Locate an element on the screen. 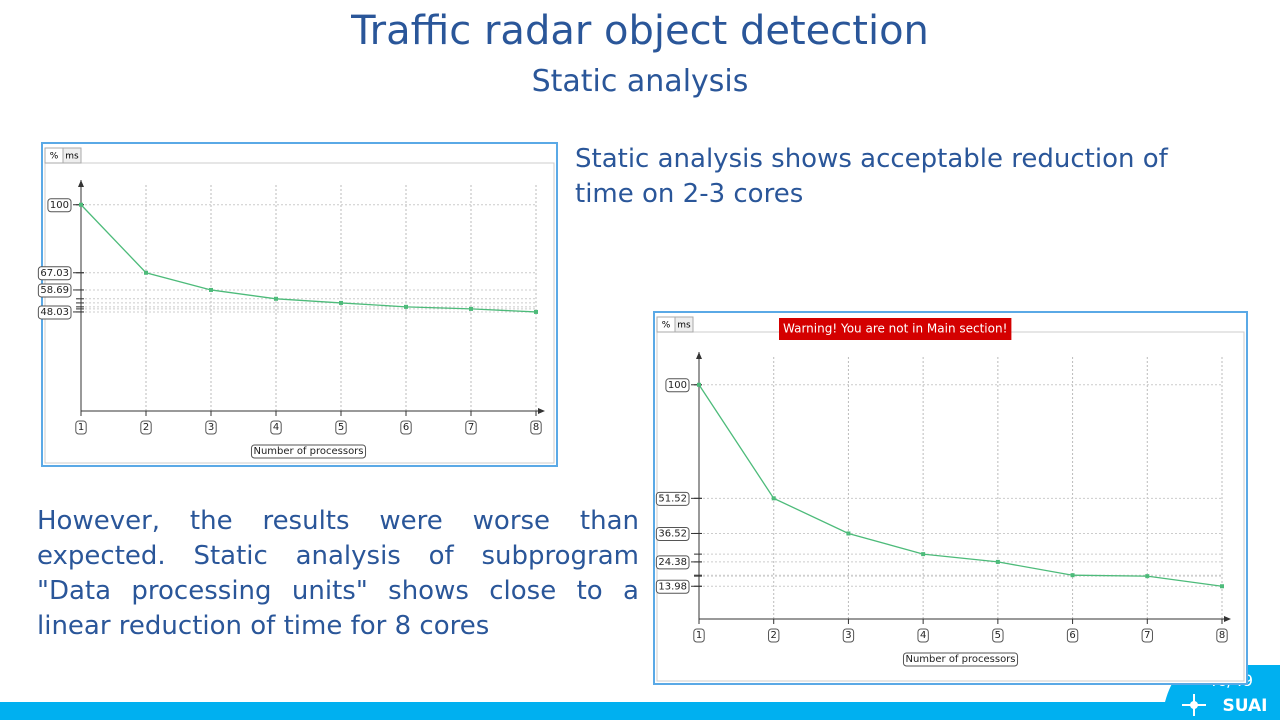  y-tick-label: 51.52 is located at coordinates (672, 498).